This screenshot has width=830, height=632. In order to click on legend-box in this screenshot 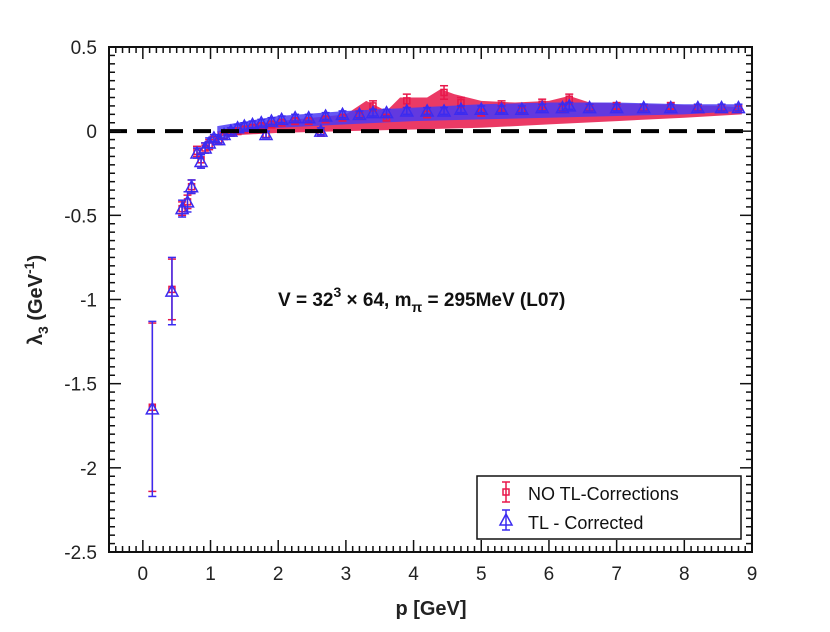, I will do `click(609, 507)`.